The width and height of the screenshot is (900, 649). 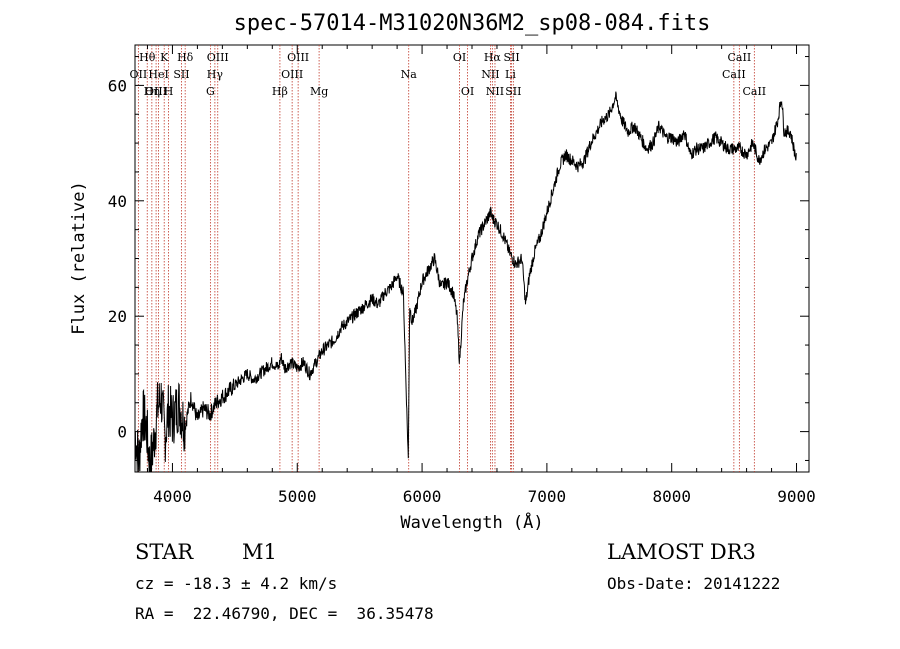 I want to click on emission-line-label: G, so click(x=210, y=91).